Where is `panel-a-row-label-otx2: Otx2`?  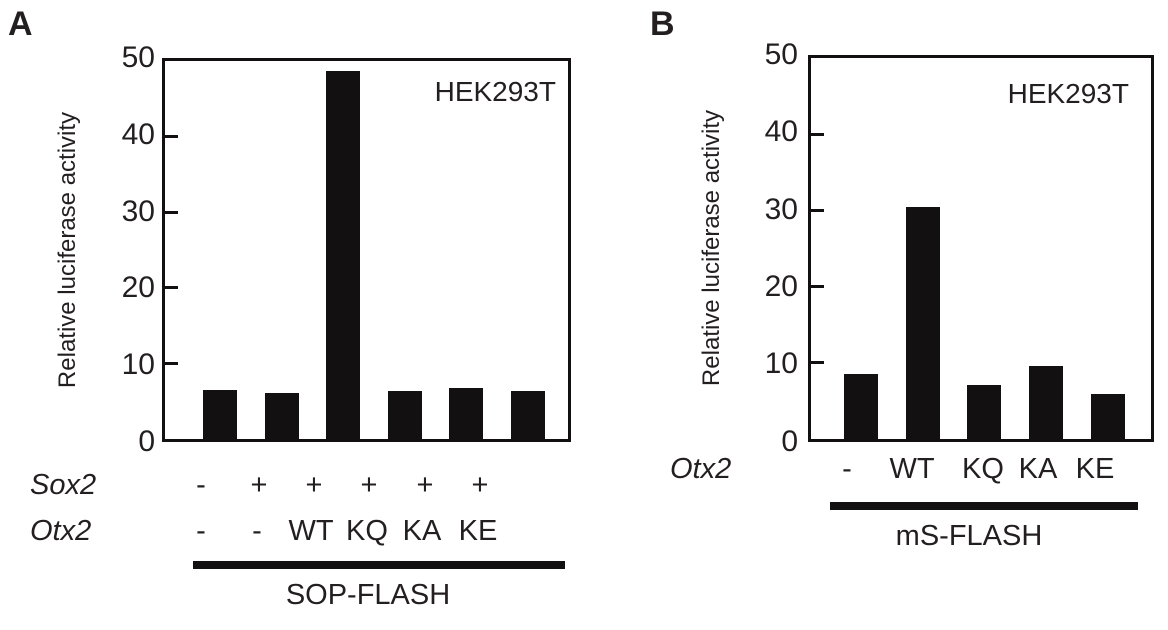
panel-a-row-label-otx2: Otx2 is located at coordinates (61, 531).